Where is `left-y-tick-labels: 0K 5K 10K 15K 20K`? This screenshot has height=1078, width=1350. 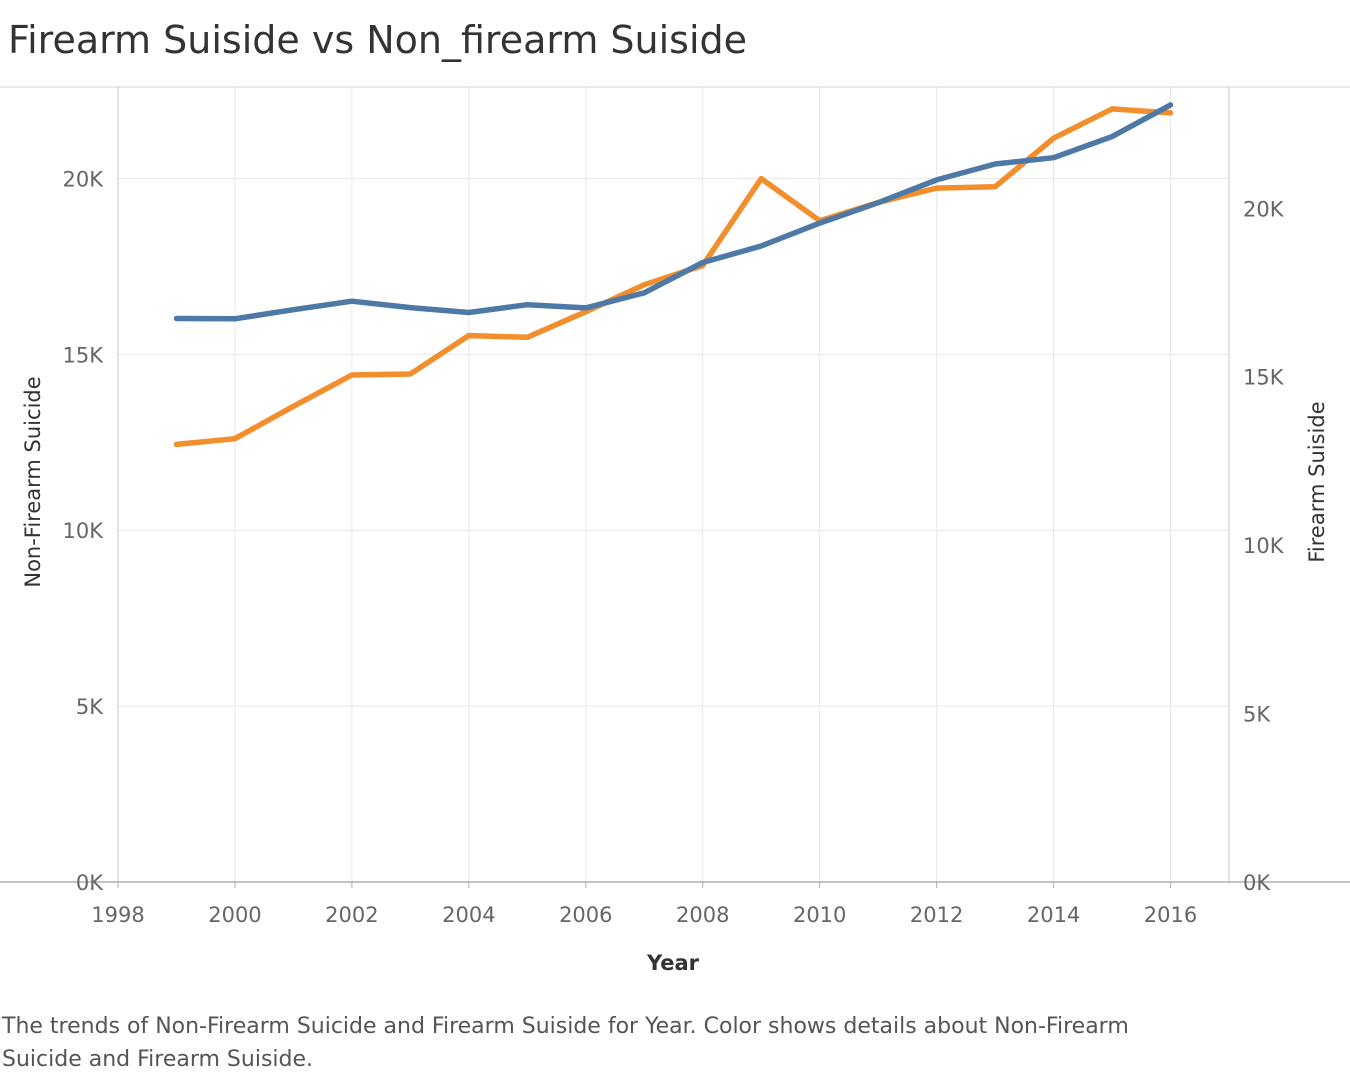 left-y-tick-labels: 0K 5K 10K 15K 20K is located at coordinates (84, 531).